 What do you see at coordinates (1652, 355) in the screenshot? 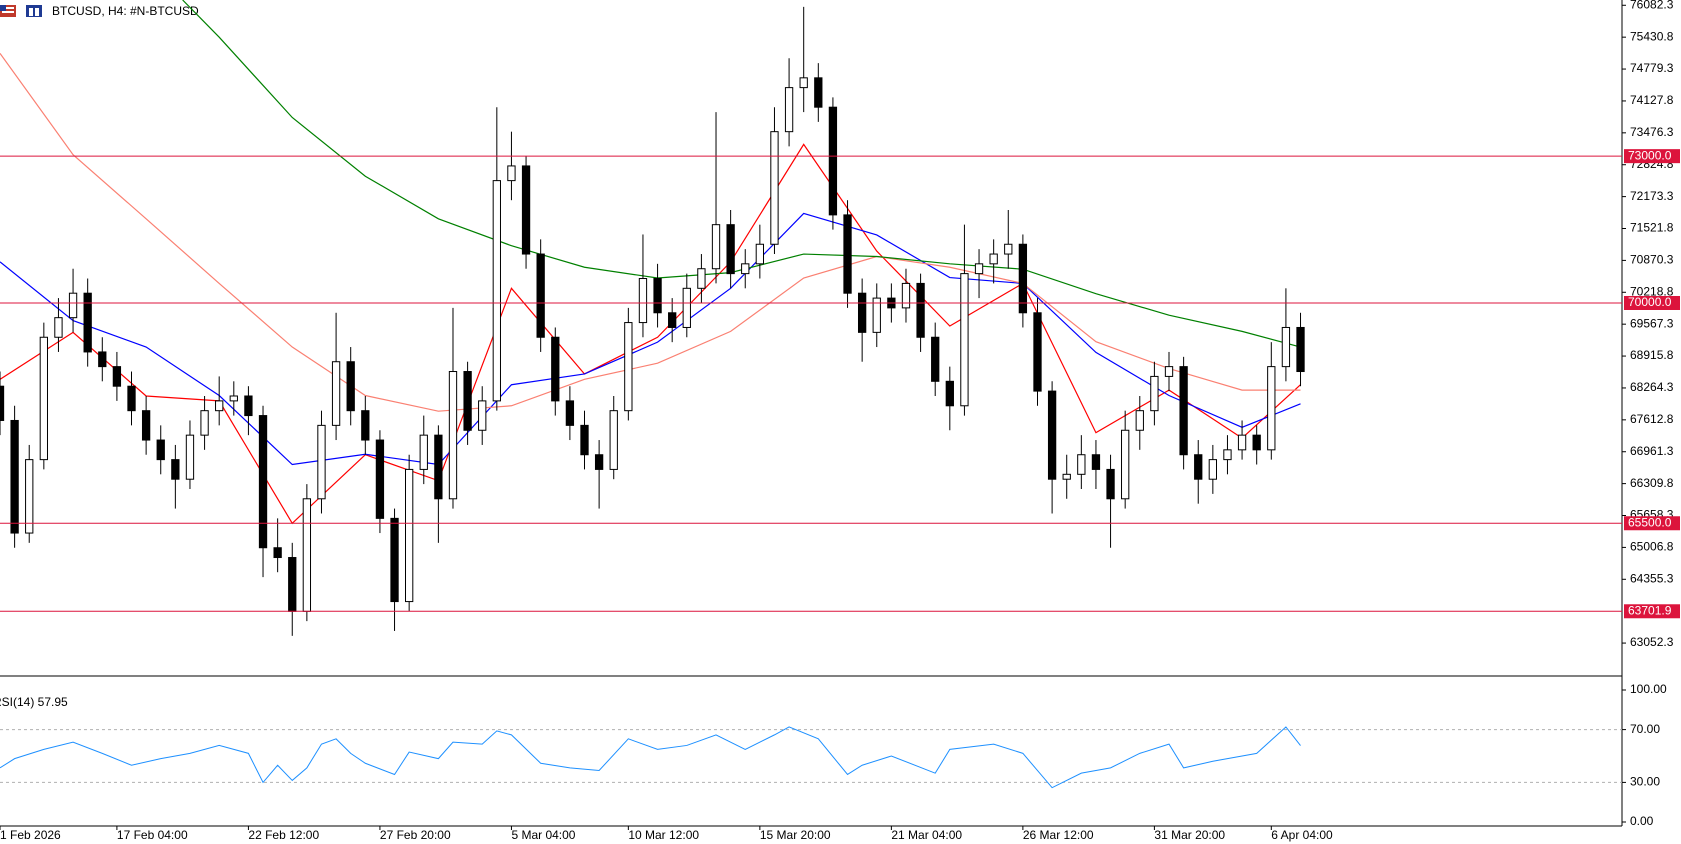
I see `y-tick-label: 68915.8` at bounding box center [1652, 355].